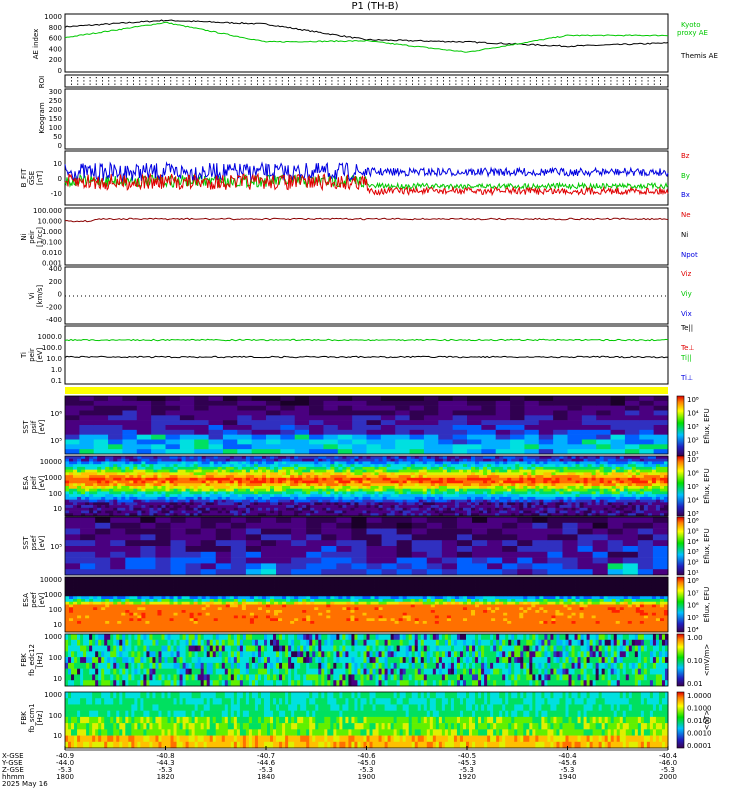 This screenshot has width=750, height=800. What do you see at coordinates (366, 604) in the screenshot?
I see `esa-ele-spectrogram` at bounding box center [366, 604].